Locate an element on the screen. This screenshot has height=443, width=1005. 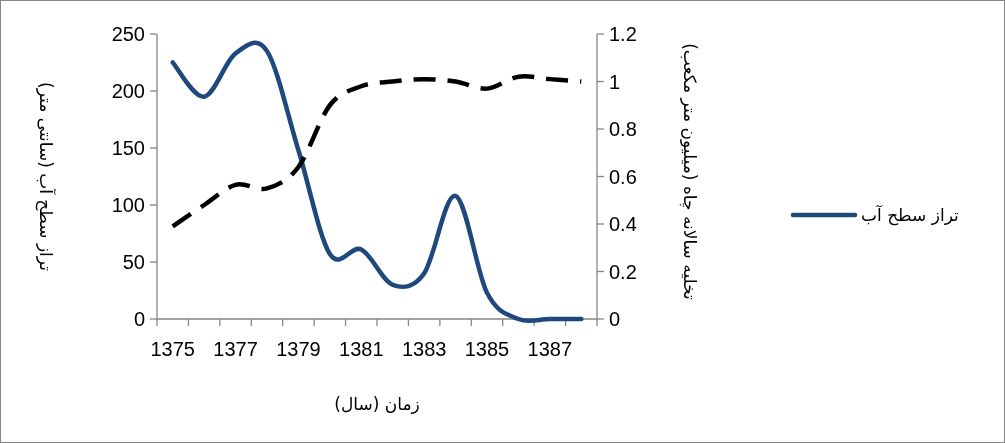
y2-tick-label: 0.8 is located at coordinates (623, 129).